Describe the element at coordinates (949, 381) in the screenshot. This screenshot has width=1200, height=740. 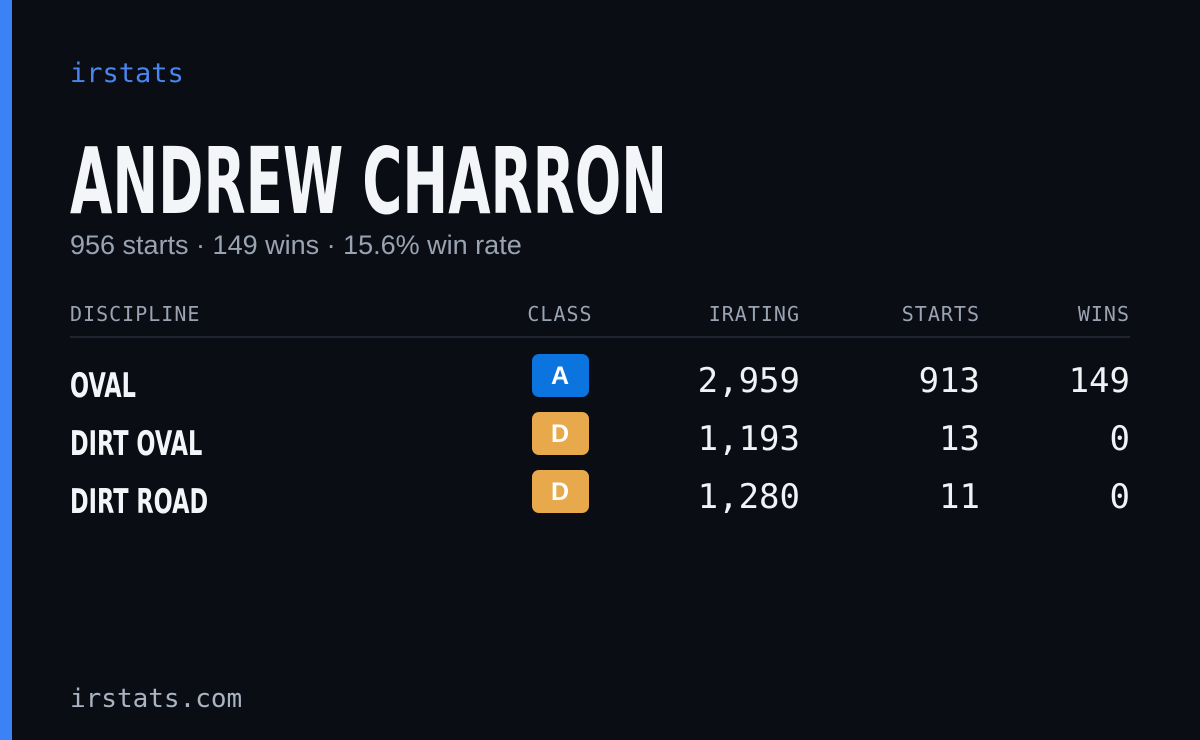
I see `starts: 913` at that location.